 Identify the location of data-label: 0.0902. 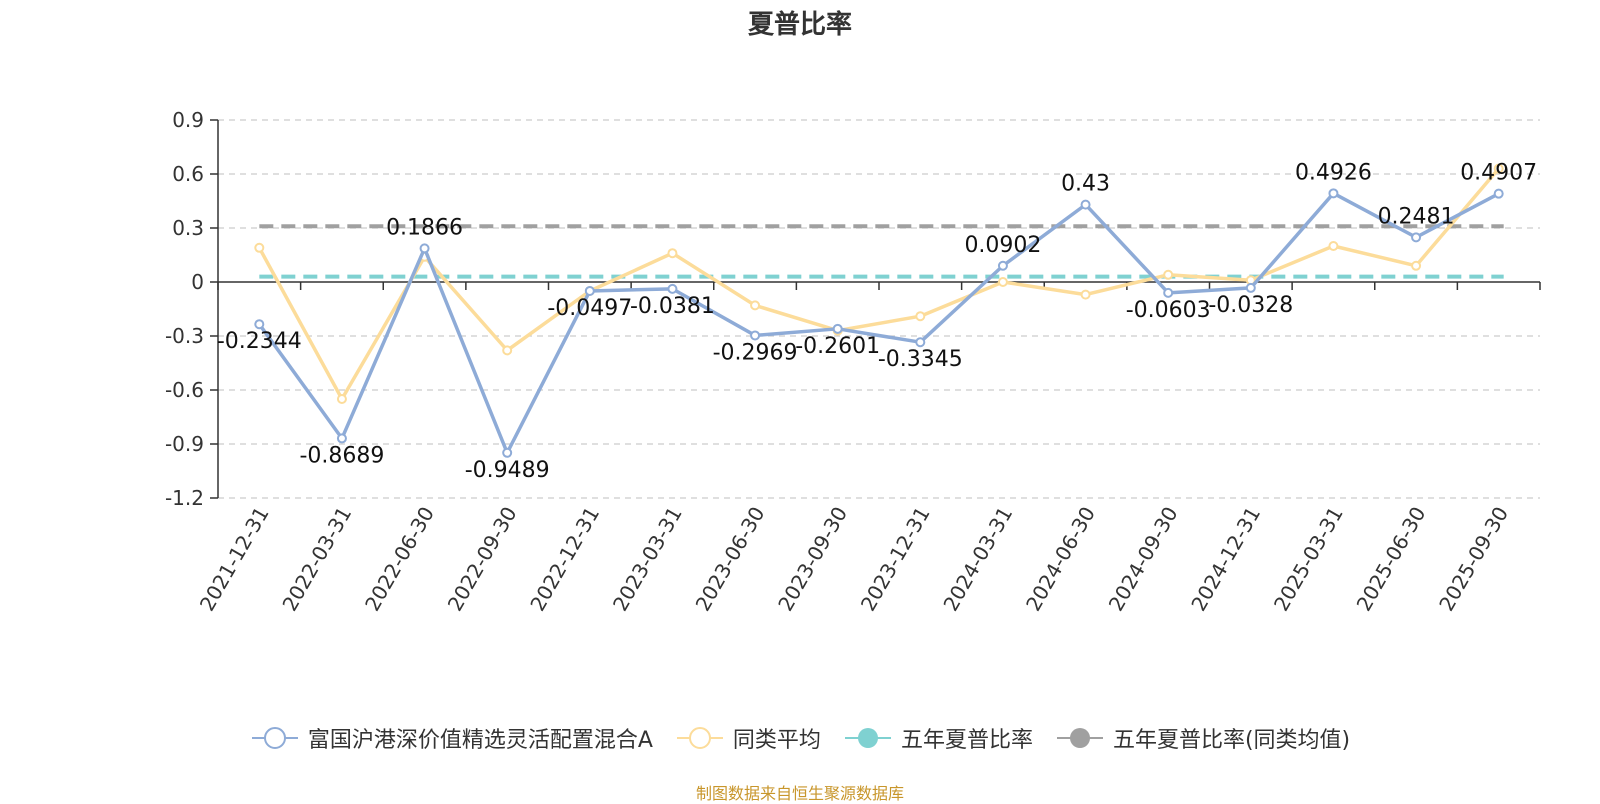
(1002, 245).